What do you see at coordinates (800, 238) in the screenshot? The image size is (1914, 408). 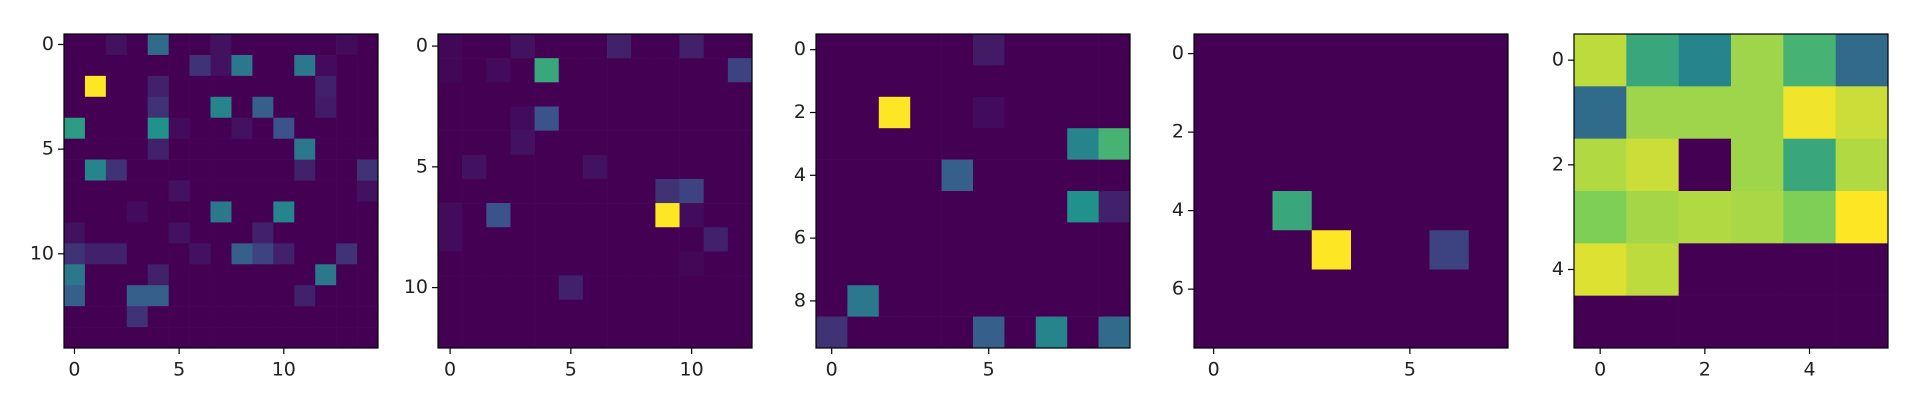 I see `y-tick-label: 6` at bounding box center [800, 238].